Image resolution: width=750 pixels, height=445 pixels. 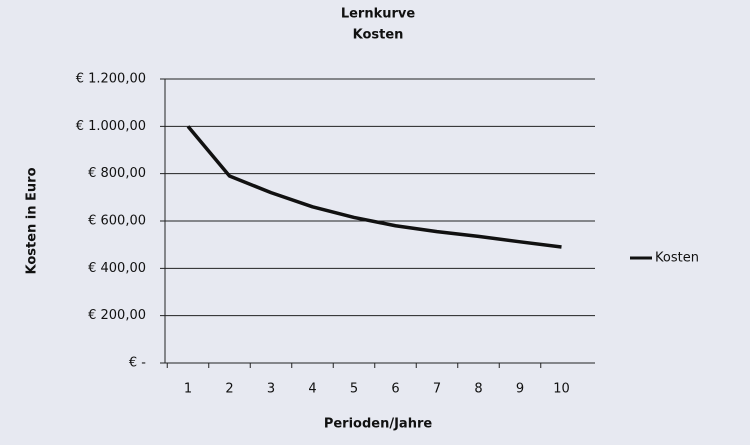 I want to click on chart-subtitle: Kosten, so click(x=378, y=35).